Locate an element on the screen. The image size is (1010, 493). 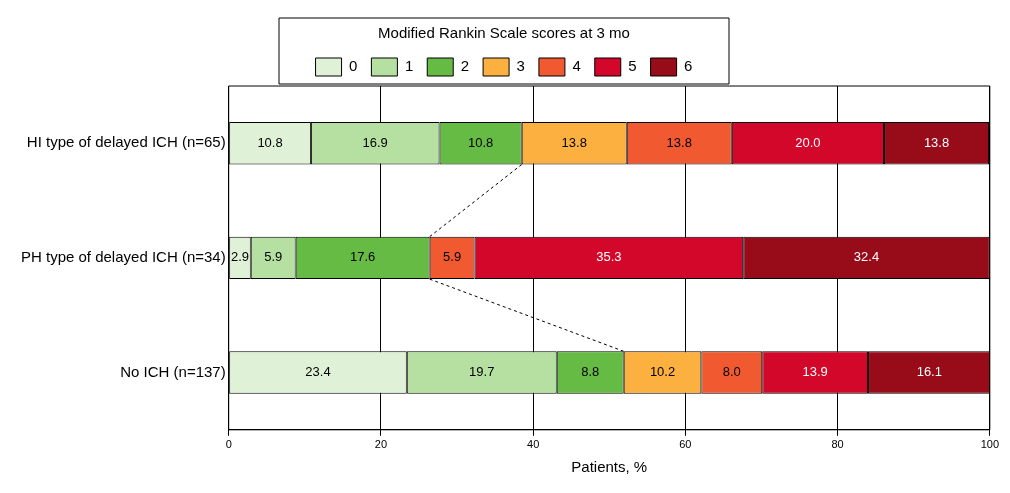
data-label: 8.0 is located at coordinates (731, 372).